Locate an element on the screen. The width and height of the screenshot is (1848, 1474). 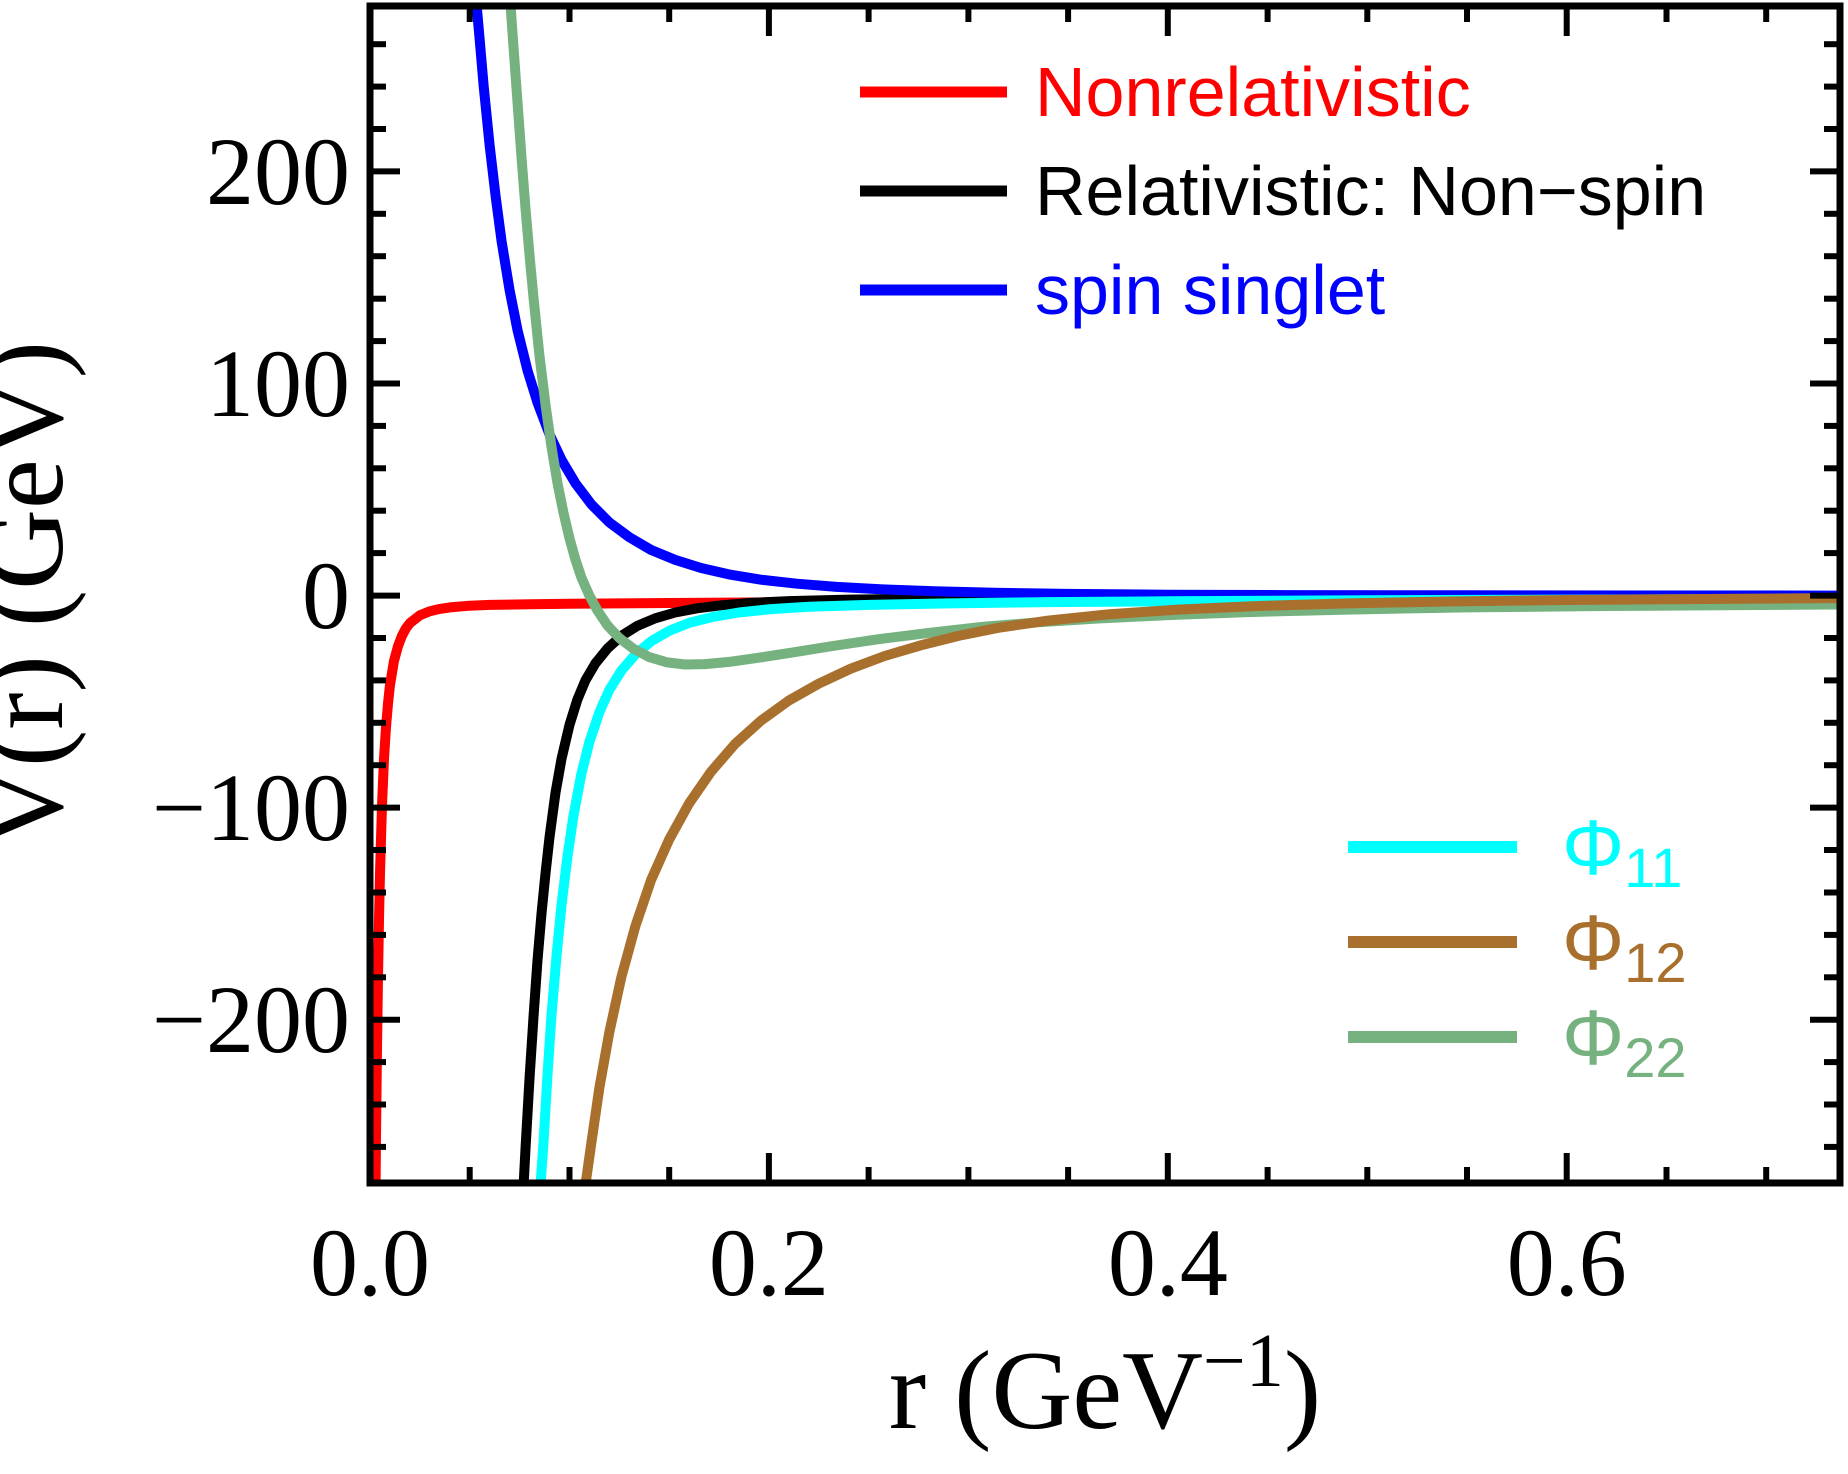
legend-label-nonrelativistic: Nonrelativistic is located at coordinates (1253, 92).